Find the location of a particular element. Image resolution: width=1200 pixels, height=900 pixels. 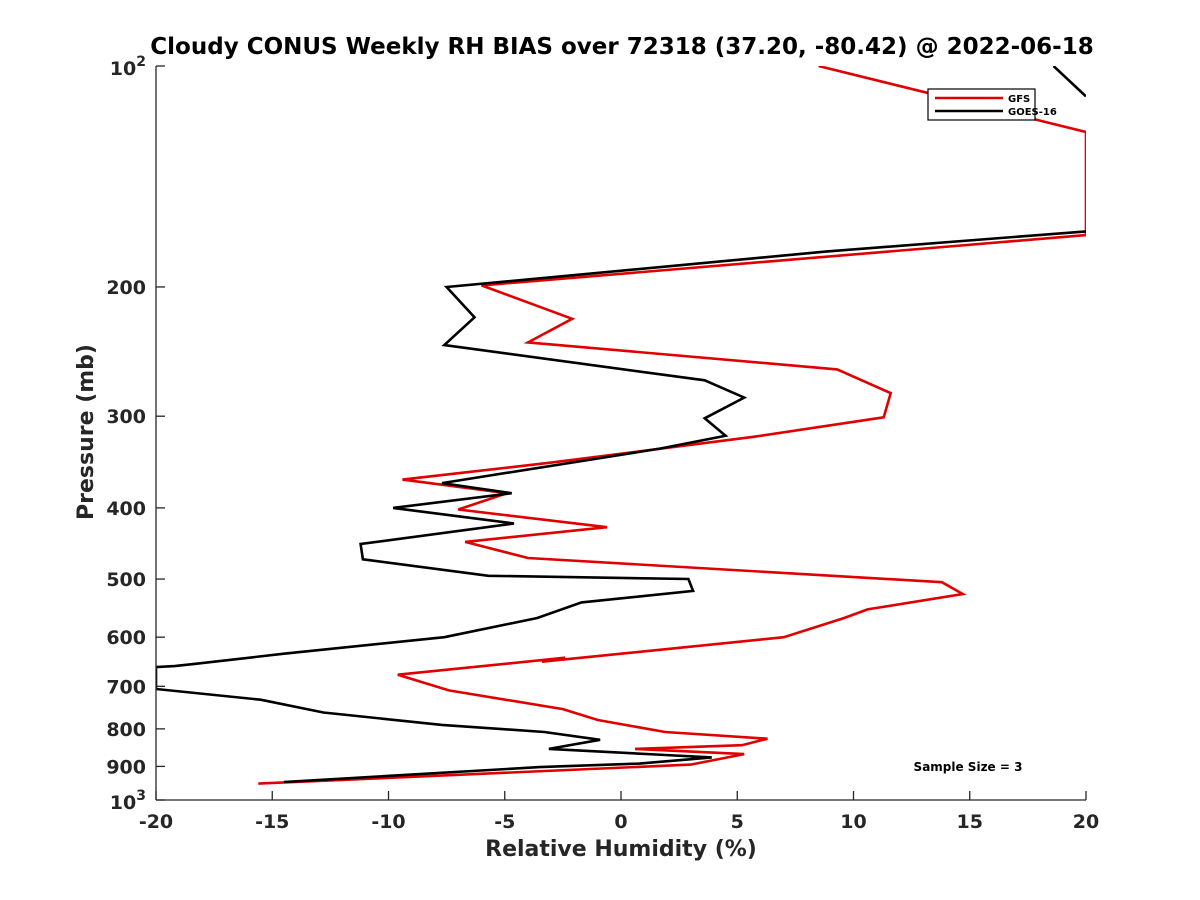

y-tick-label: 400 is located at coordinates (126, 509).